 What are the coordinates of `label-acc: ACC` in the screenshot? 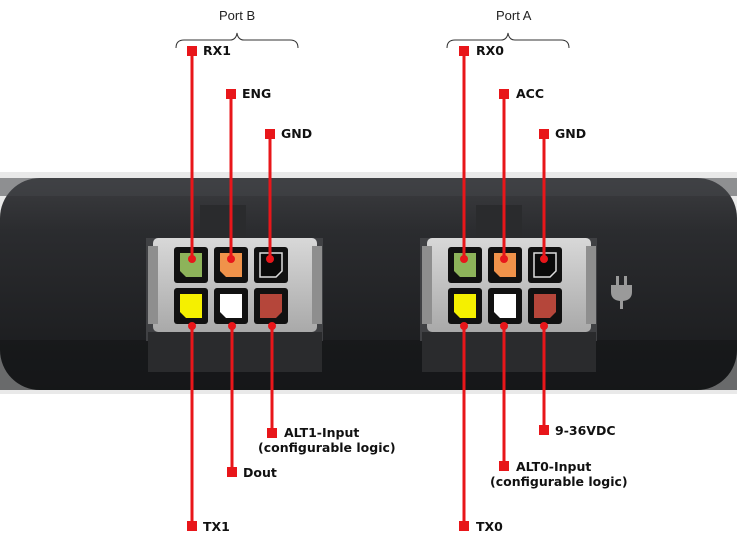 It's located at (530, 93).